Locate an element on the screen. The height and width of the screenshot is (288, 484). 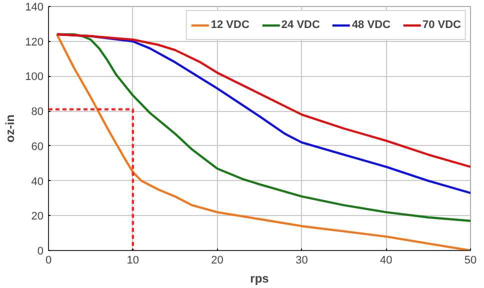
y-tick-label: 140 is located at coordinates (34, 8).